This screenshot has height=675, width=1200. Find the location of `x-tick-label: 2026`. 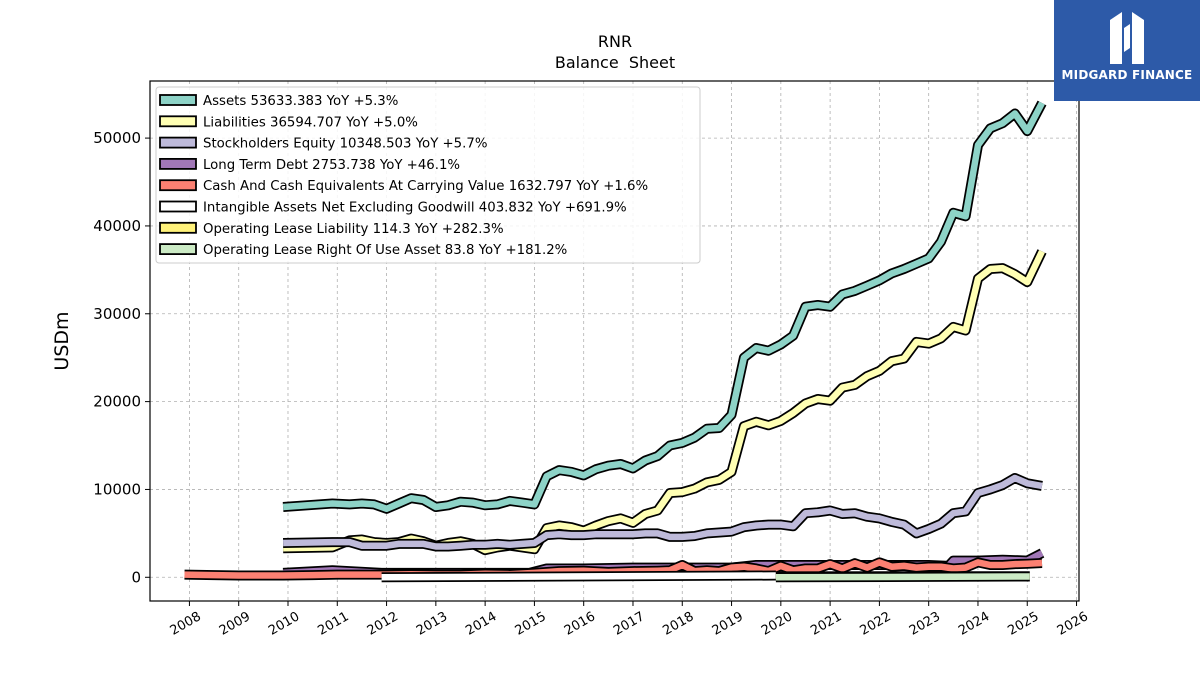

x-tick-label: 2026 is located at coordinates (1073, 624).